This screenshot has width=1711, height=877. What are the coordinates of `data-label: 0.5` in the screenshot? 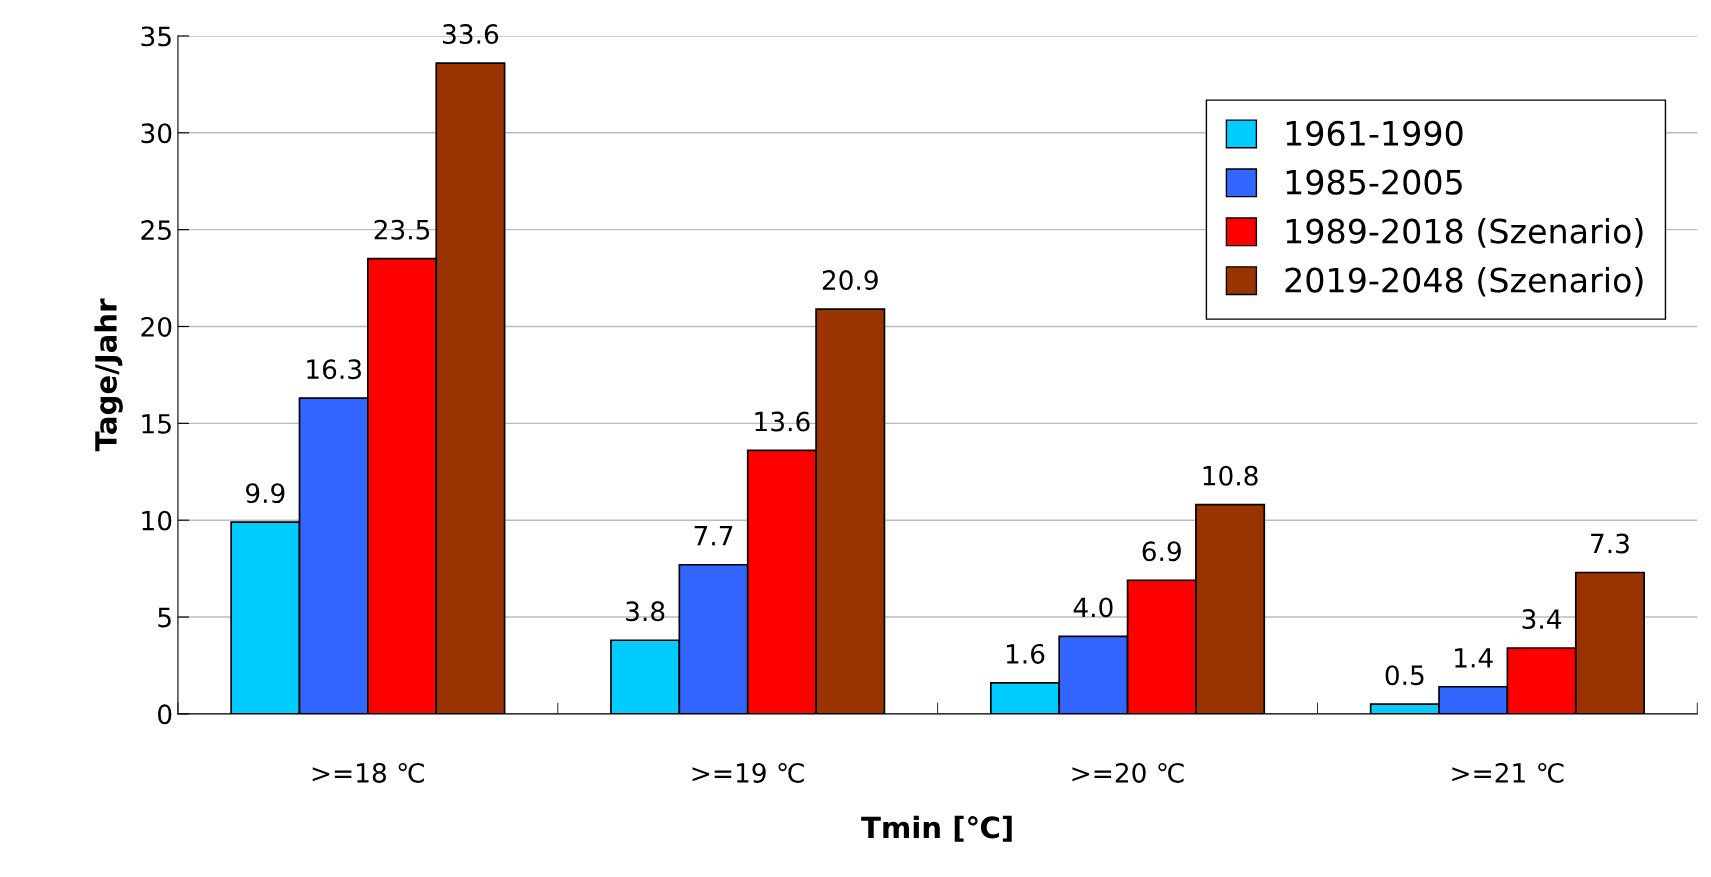 It's located at (1404, 675).